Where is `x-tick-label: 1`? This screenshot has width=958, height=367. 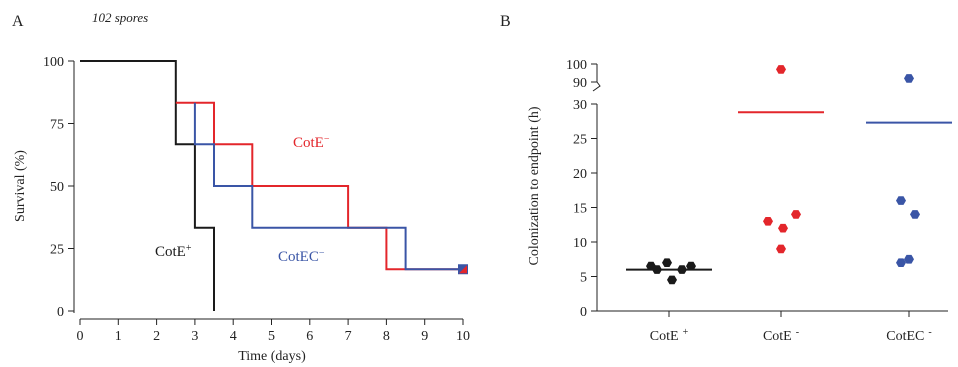 x-tick-label: 1 is located at coordinates (118, 336).